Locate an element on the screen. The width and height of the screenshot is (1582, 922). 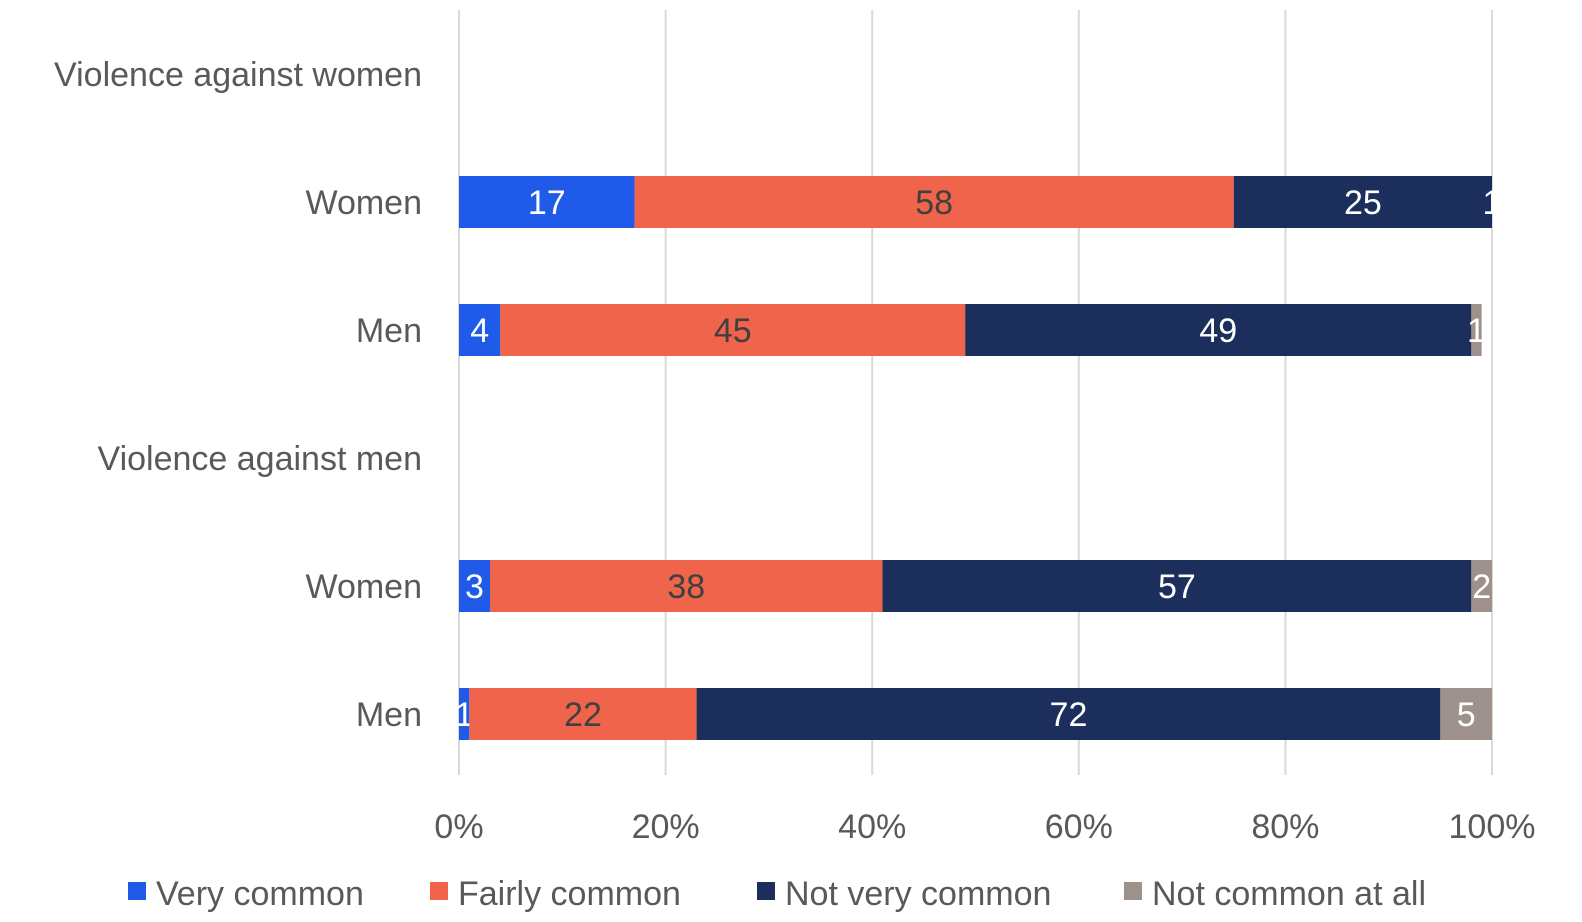
data-label: 3 is located at coordinates (474, 587).